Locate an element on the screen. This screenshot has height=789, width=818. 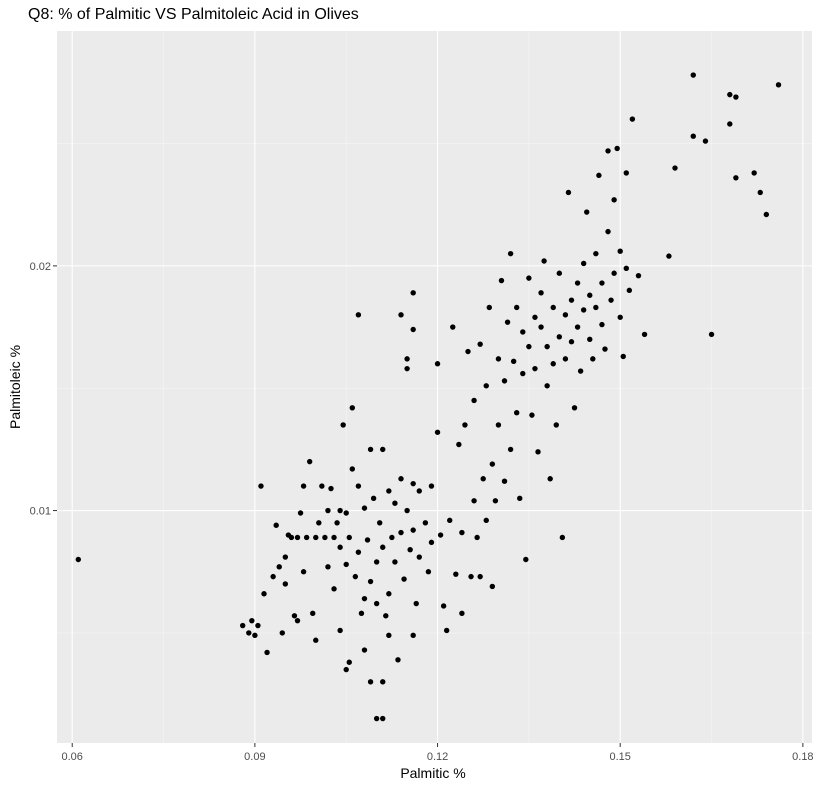
x-tick-label: 0.09 is located at coordinates (254, 757).